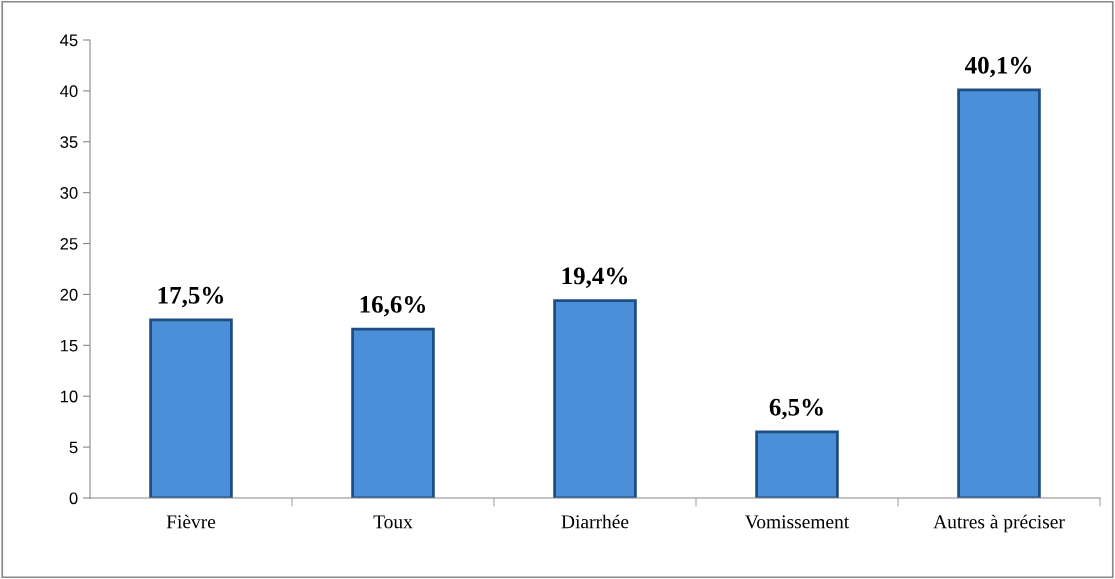 This screenshot has height=579, width=1115. Describe the element at coordinates (595, 277) in the screenshot. I see `data-label: 19,4%` at that location.